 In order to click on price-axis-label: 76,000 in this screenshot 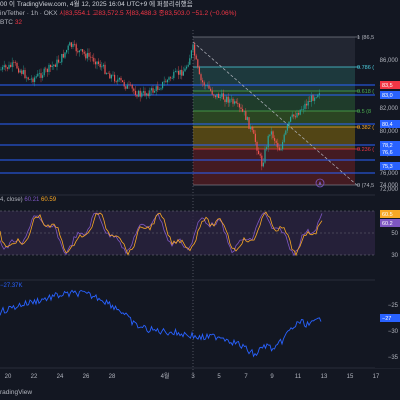, I will do `click(389, 174)`.